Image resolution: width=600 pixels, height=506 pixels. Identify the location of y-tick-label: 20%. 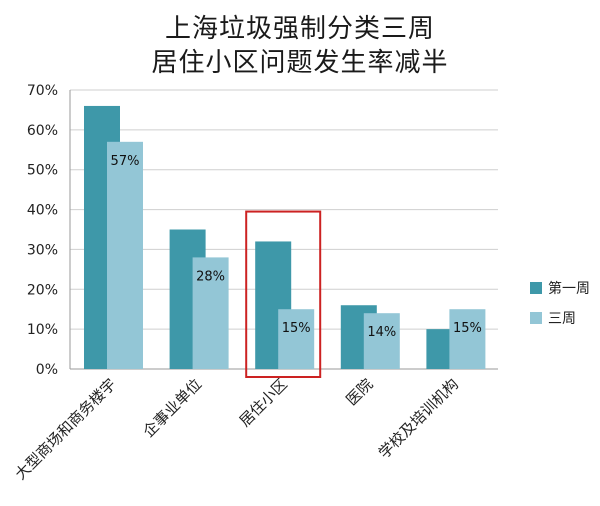
(42, 290).